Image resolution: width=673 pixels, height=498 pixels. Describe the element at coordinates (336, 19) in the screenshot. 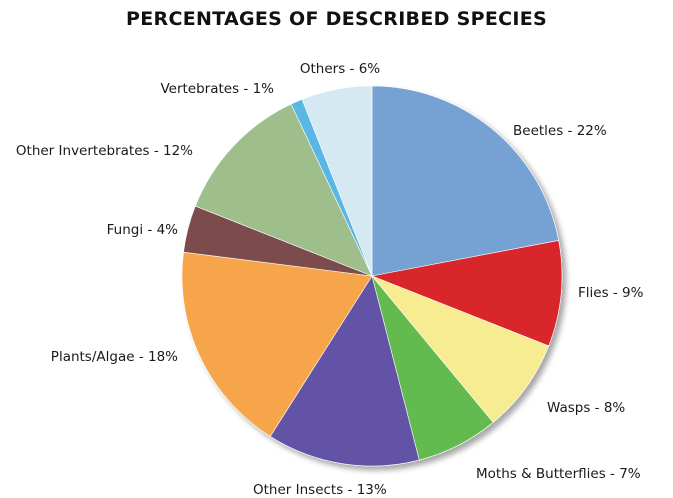

I see `chart-title: PERCENTAGES OF DESCRIBED SPECIES` at that location.